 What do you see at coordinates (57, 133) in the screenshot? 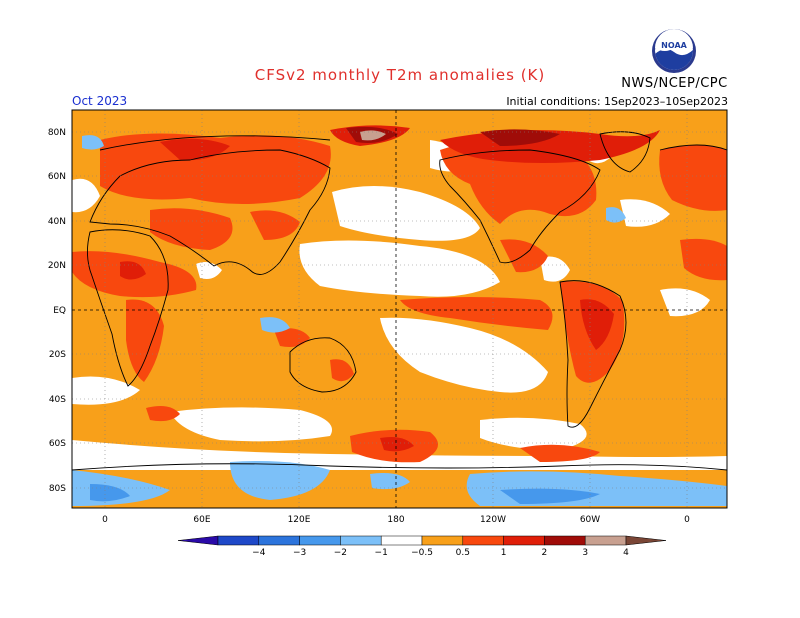
I see `lat-label: 80N` at bounding box center [57, 133].